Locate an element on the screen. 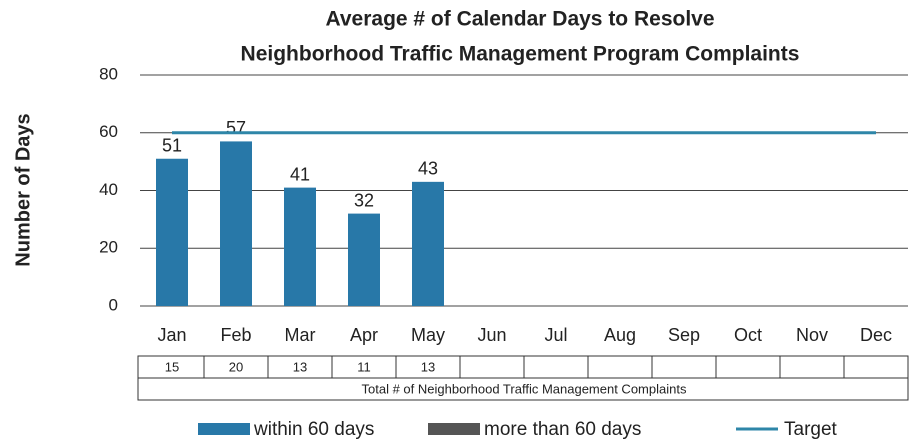 This screenshot has height=445, width=909. y-tick-label: 40 is located at coordinates (108, 189).